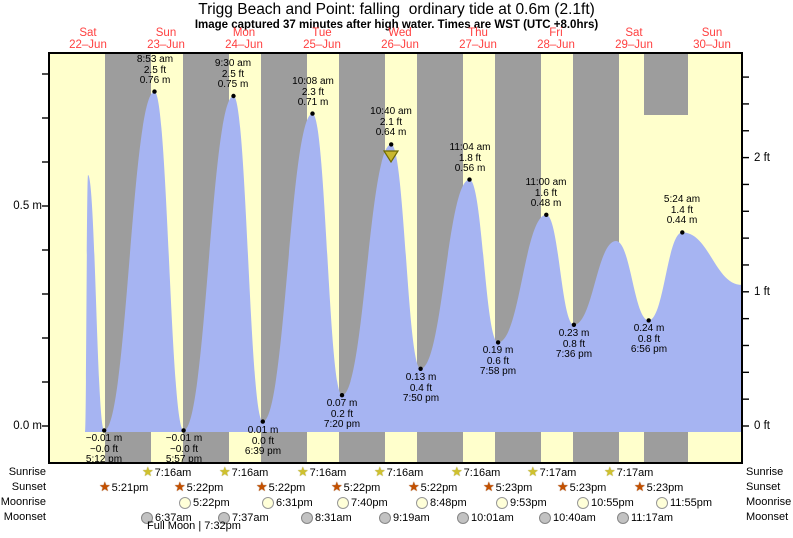 This screenshot has width=793, height=538. Describe the element at coordinates (441, 502) in the screenshot. I see `moonrise-entry: 8:48pm` at that location.